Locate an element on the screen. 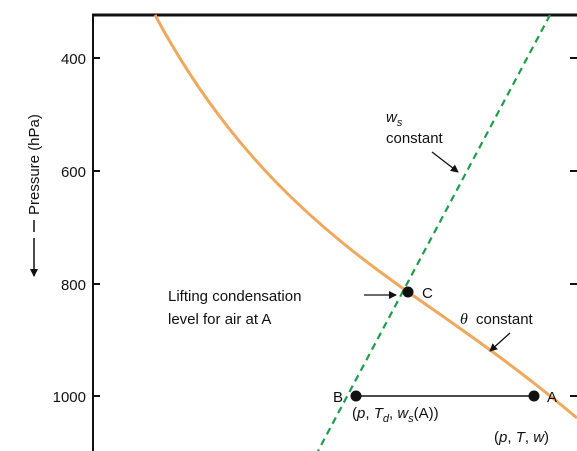  ws-constant-label: constant is located at coordinates (415, 138).